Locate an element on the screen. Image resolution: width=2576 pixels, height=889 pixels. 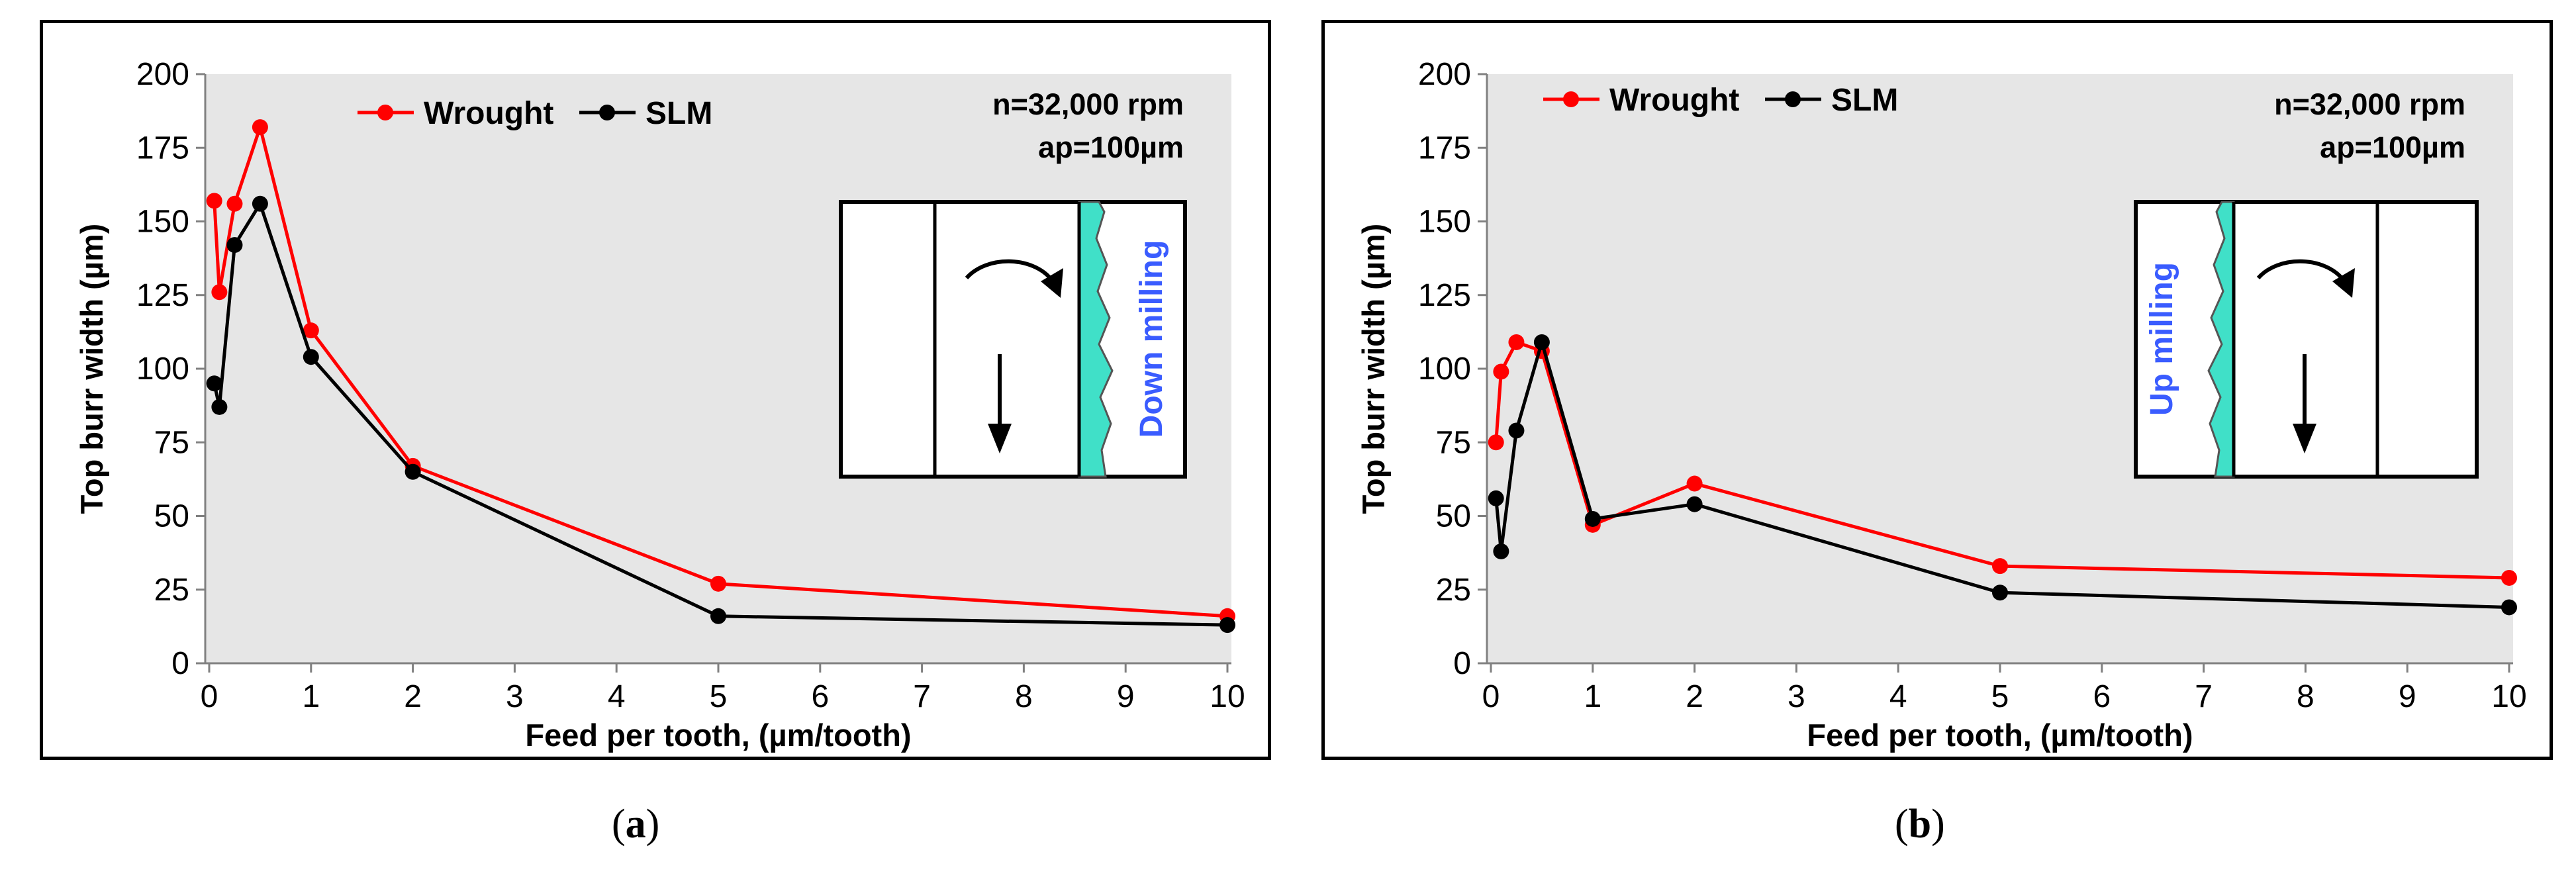
caption-b-letter: b is located at coordinates (1920, 824).